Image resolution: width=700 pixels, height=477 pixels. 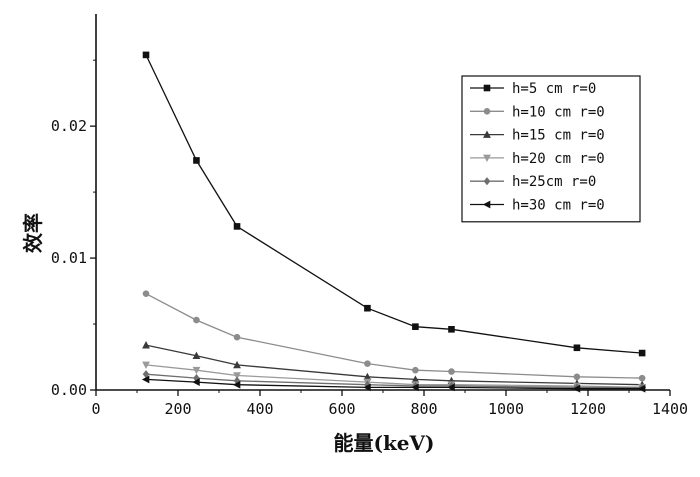 What do you see at coordinates (69, 126) in the screenshot?
I see `y-tick-label: 0.02` at bounding box center [69, 126].